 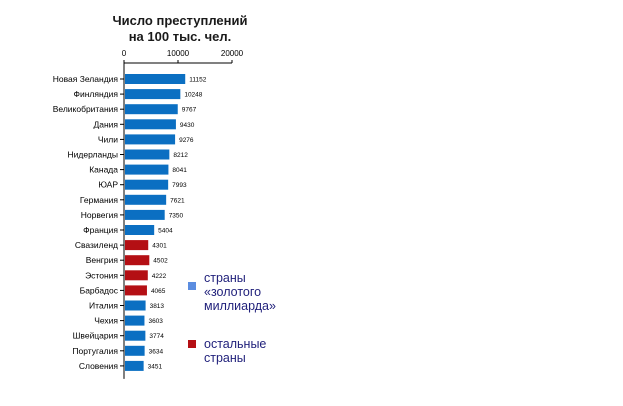 What do you see at coordinates (103, 170) in the screenshot?
I see `category-label: Канада` at bounding box center [103, 170].